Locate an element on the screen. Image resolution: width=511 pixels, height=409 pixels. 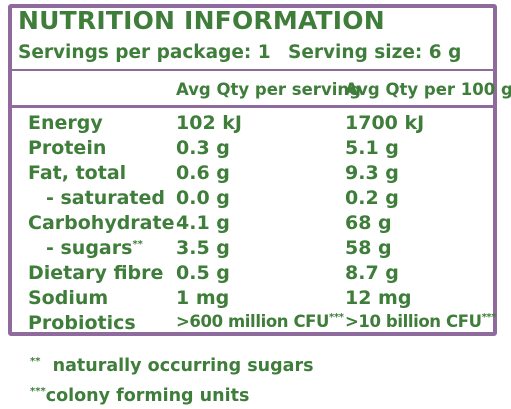
nutrient-name: Energy is located at coordinates (65, 123).